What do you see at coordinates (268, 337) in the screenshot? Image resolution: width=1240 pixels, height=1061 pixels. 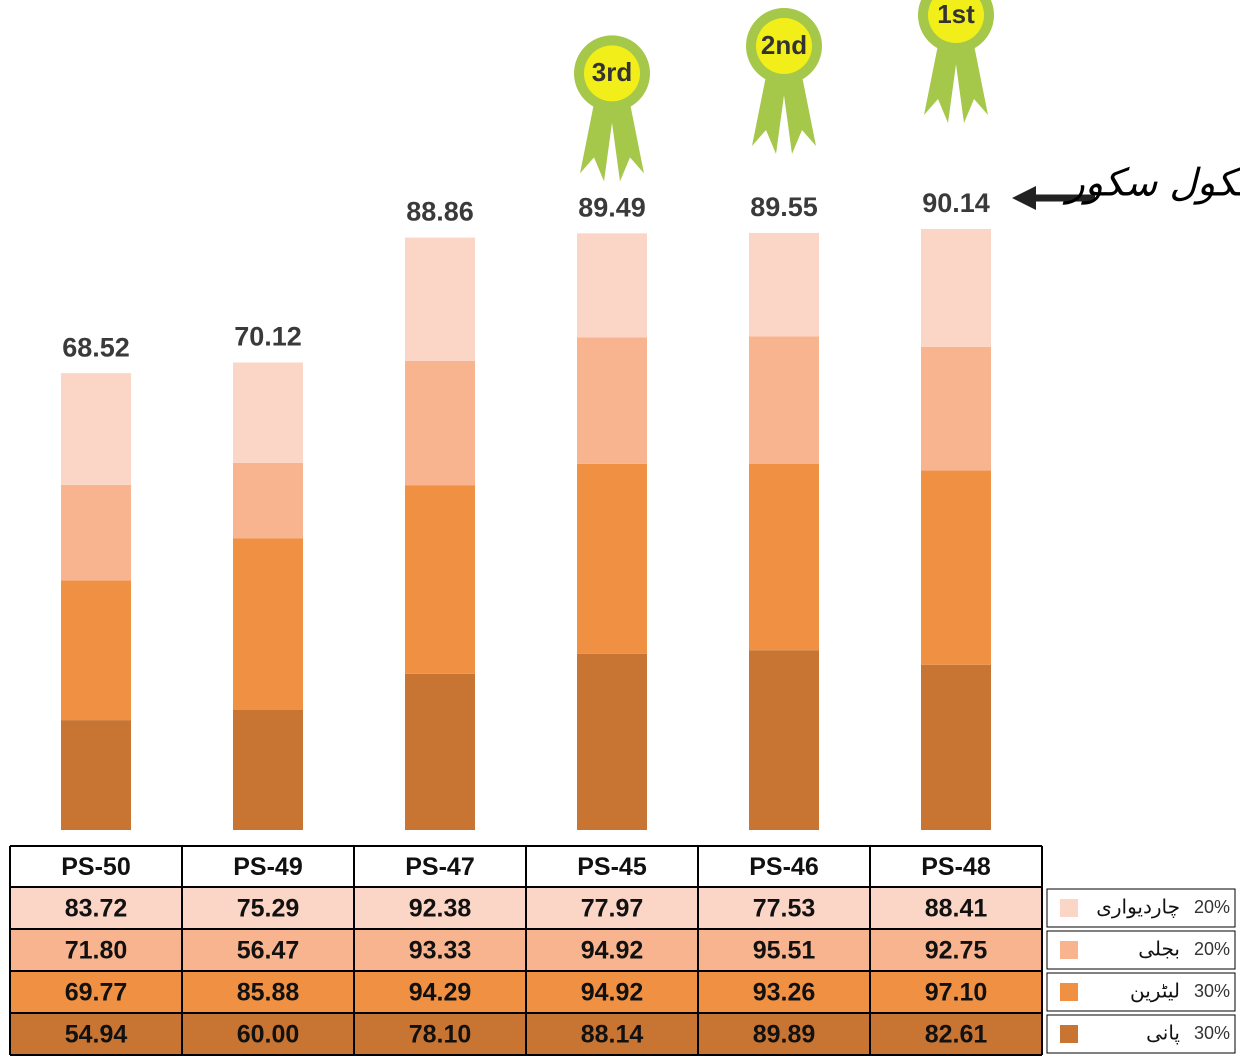 I see `total-label: 70.12` at bounding box center [268, 337].